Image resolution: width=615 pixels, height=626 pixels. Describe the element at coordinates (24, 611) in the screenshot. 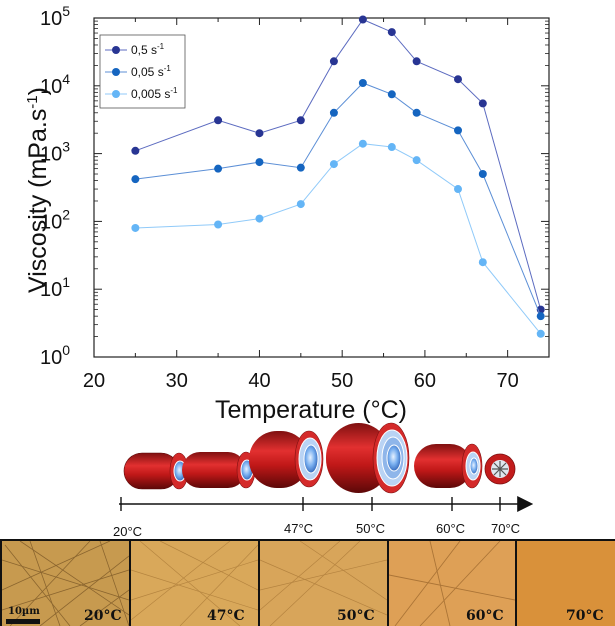

I see `scale-bar-label: 10µm` at that location.